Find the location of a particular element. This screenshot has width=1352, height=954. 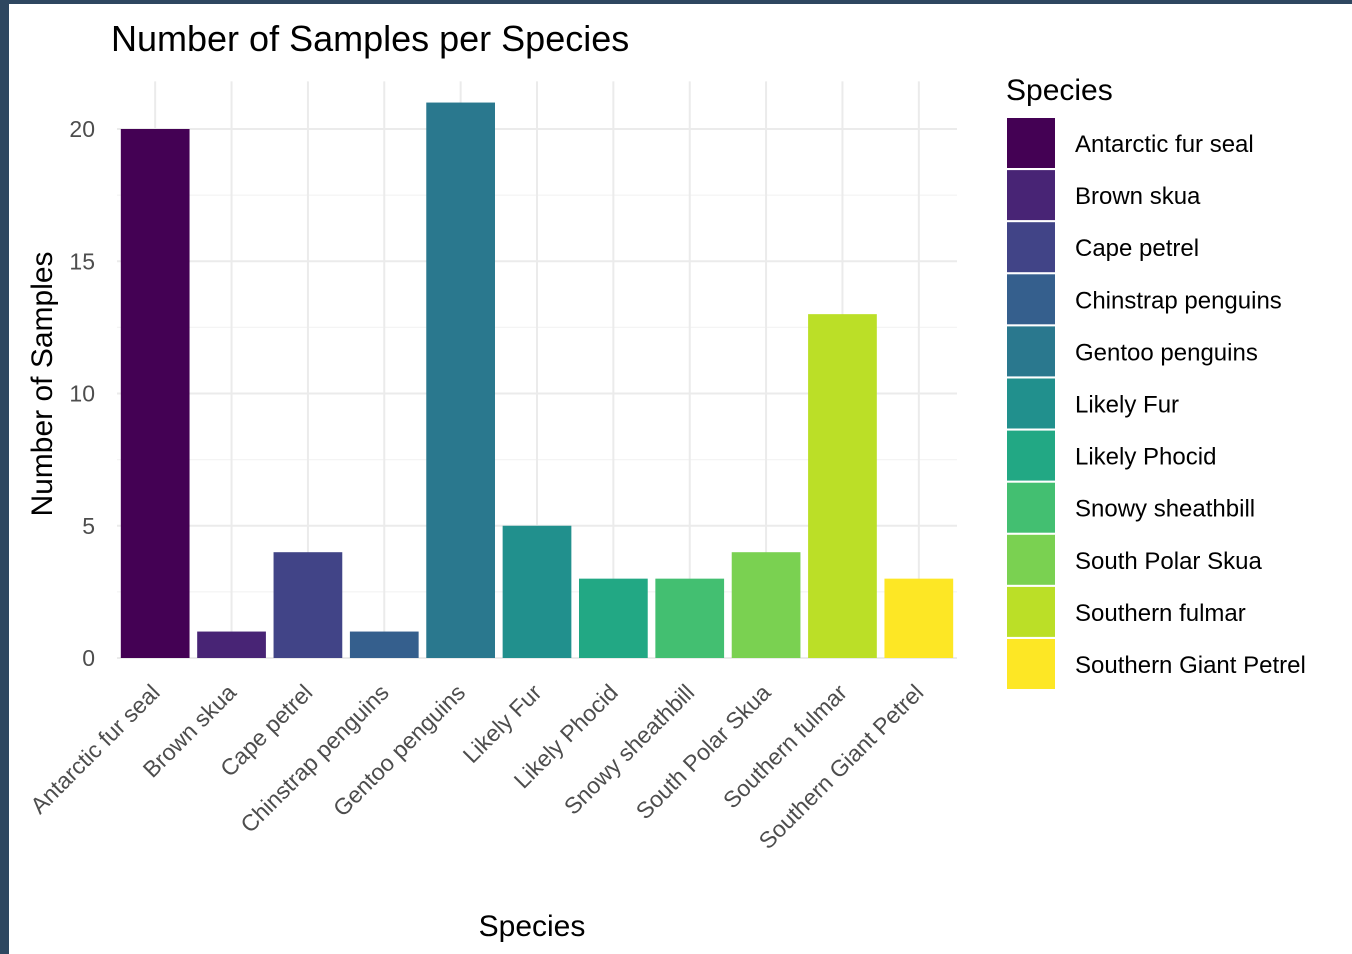

legend-label: Antarctic fur seal is located at coordinates (1164, 144).